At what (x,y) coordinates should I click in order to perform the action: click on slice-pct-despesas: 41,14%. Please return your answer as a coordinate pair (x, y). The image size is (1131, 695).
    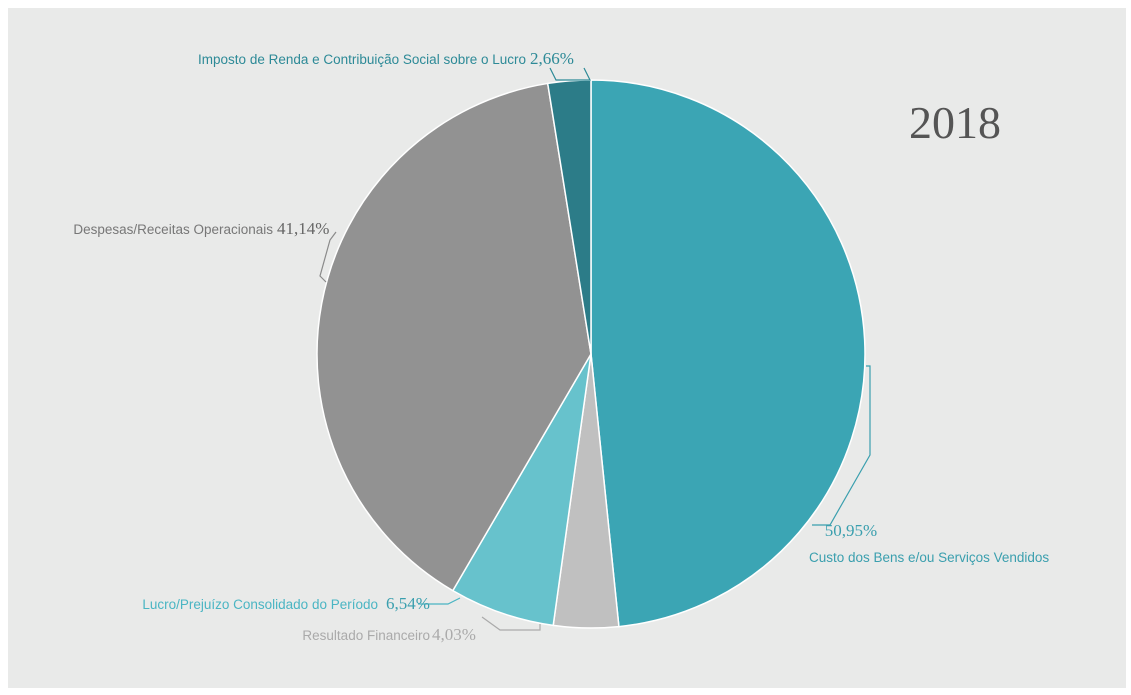
    Looking at the image, I should click on (303, 228).